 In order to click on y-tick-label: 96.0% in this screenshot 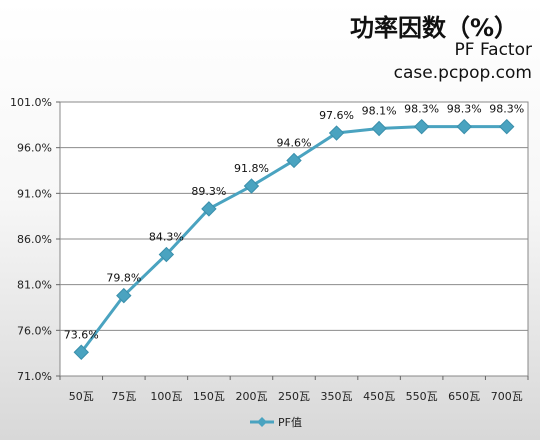, I will do `click(34, 148)`.